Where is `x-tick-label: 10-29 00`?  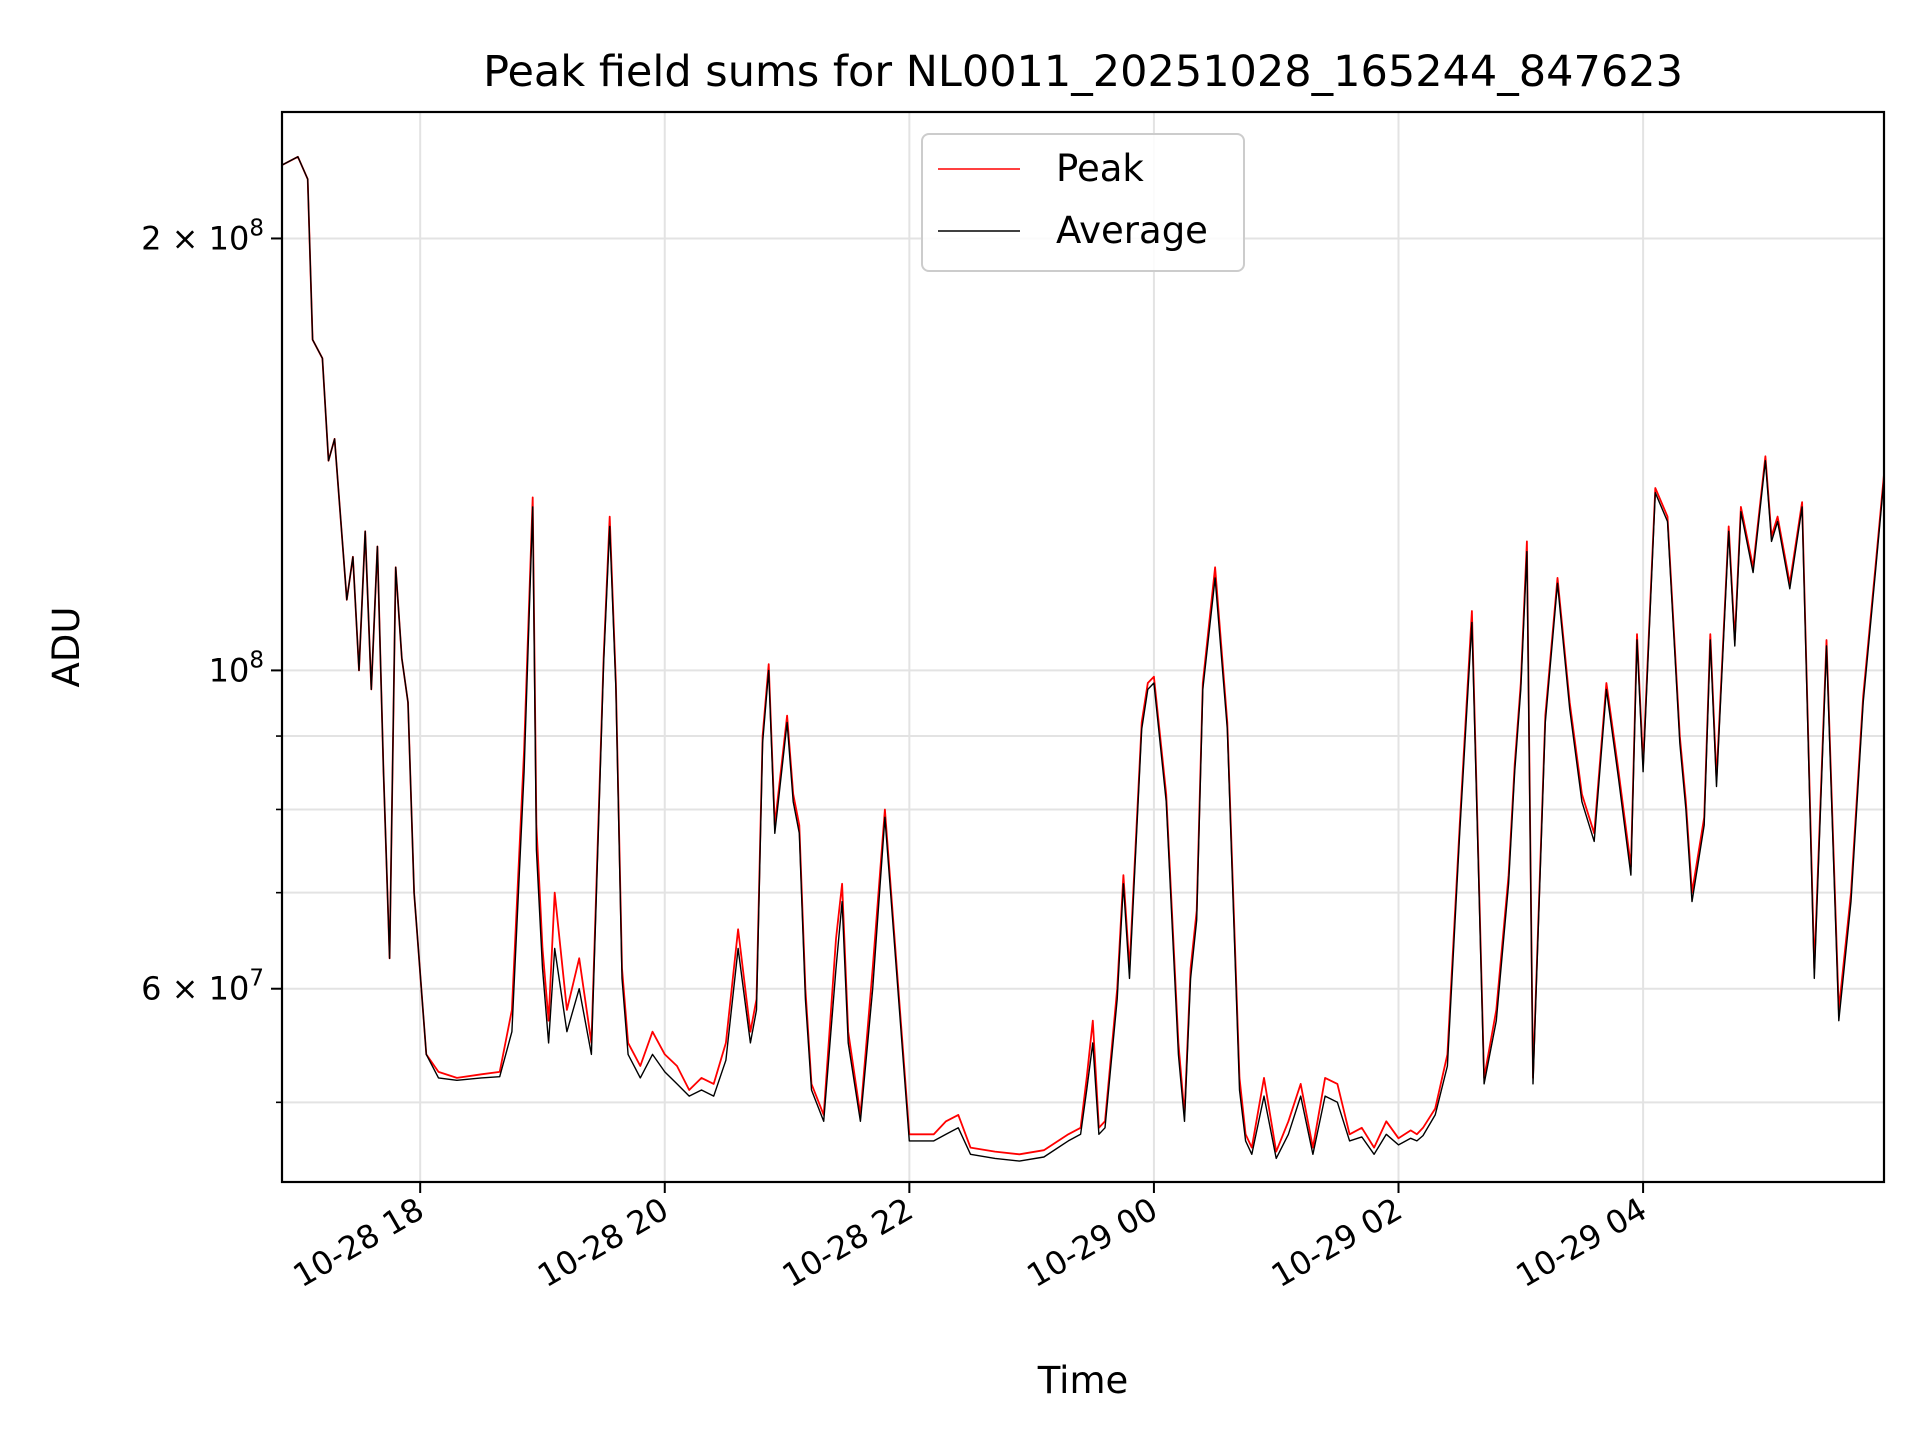 x-tick-label: 10-29 00 is located at coordinates (1092, 1242).